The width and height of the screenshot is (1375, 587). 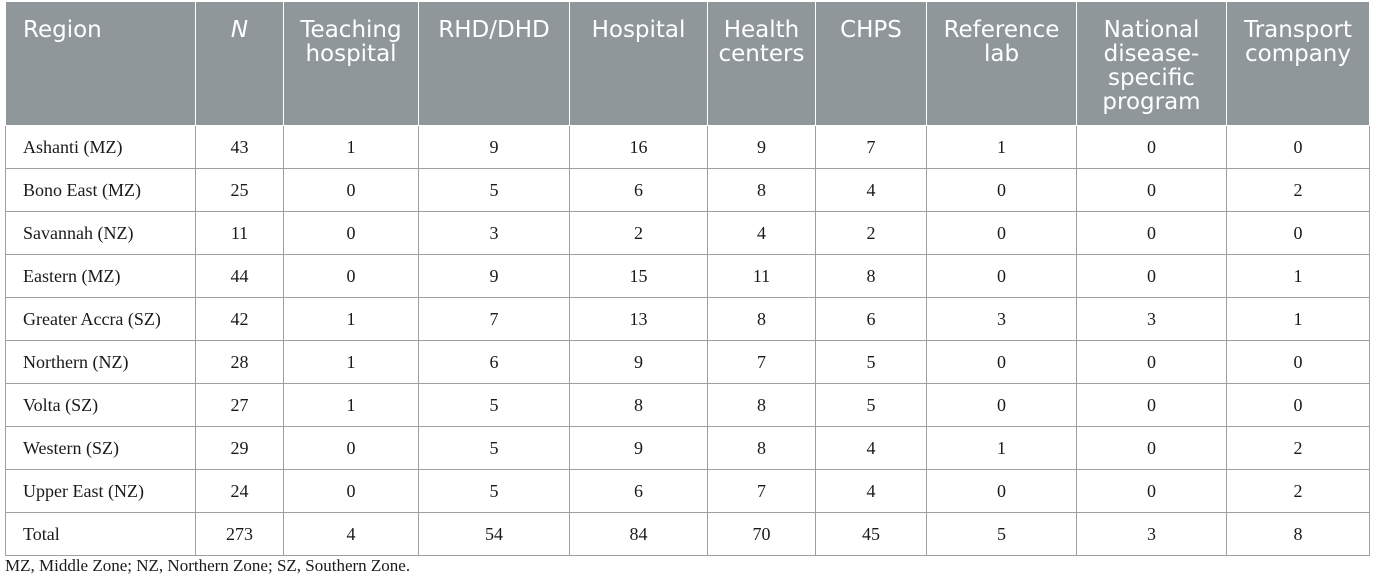 I want to click on table-row: Volta (SZ) 27 1 5 8 8 5 0 0 0, so click(x=687, y=405).